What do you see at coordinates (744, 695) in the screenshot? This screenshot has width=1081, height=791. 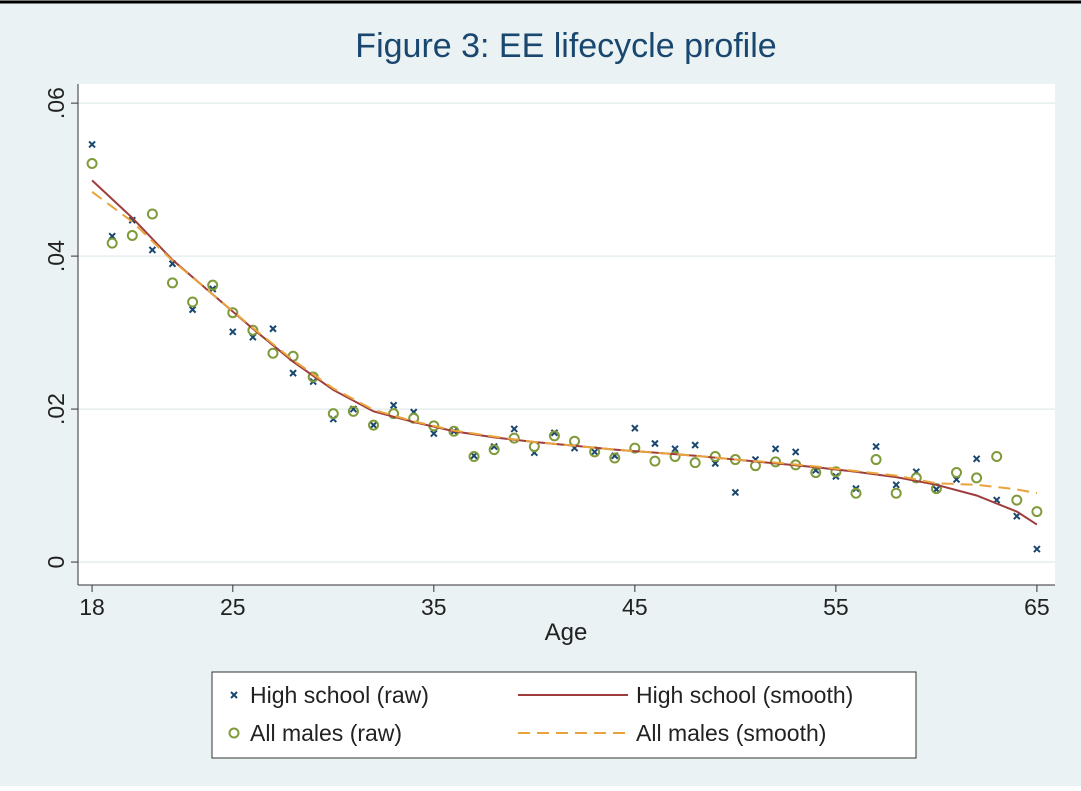 I see `legend-label: High school (smooth)` at bounding box center [744, 695].